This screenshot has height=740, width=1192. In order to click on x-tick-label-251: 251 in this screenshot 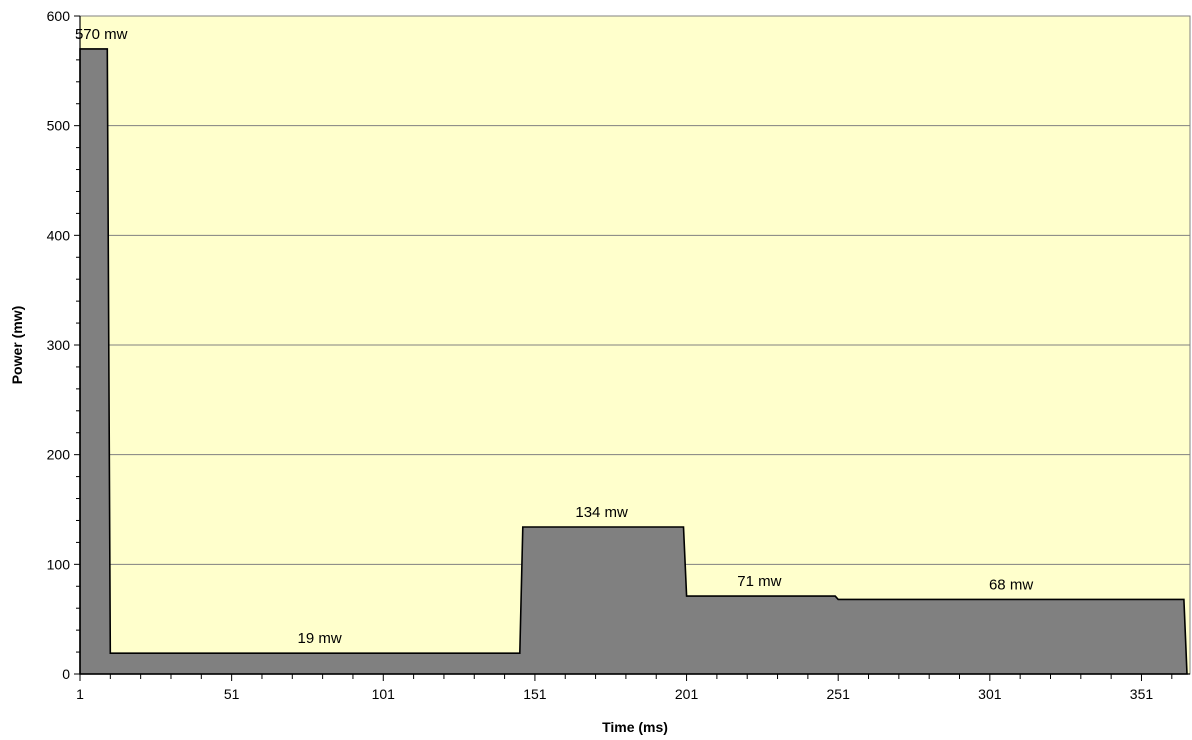, I will do `click(839, 694)`.